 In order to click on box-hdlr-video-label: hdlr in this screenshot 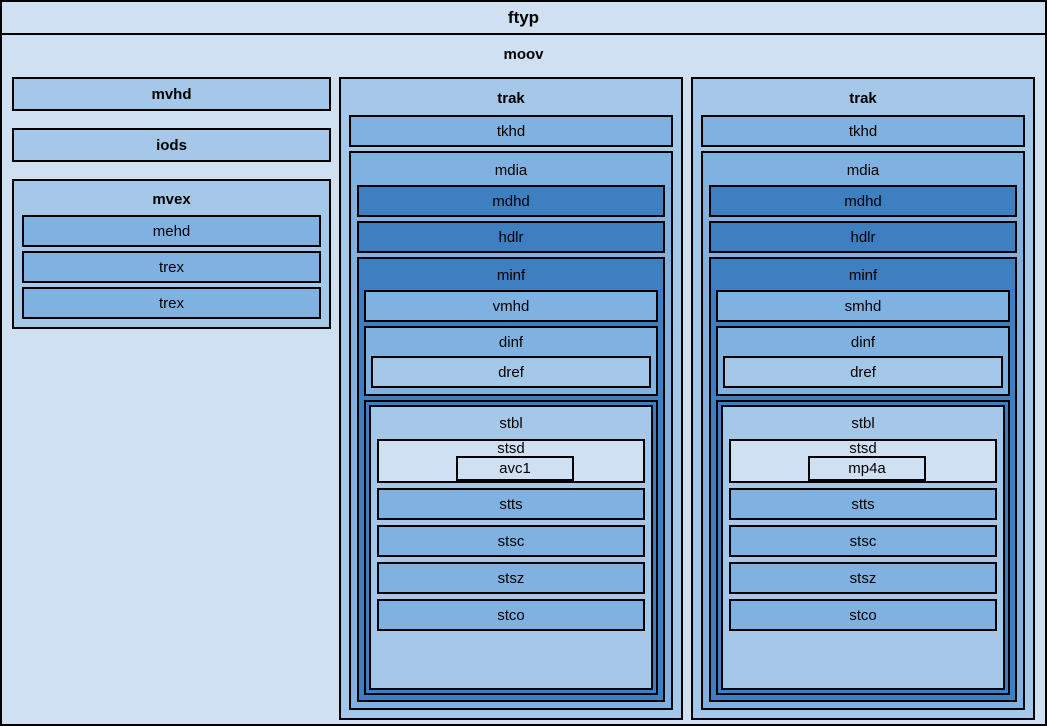, I will do `click(511, 237)`.